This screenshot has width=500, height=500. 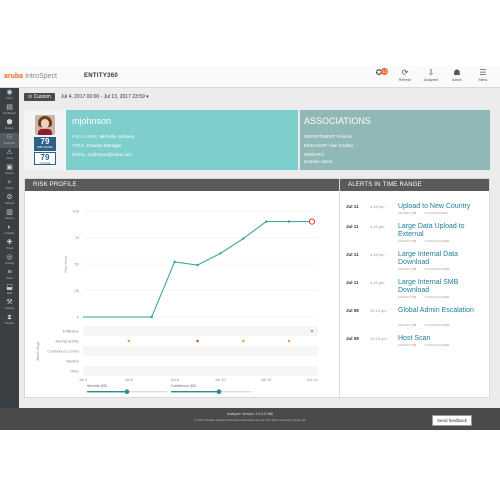 What do you see at coordinates (9, 182) in the screenshot?
I see `nav-search-icon: ⌕` at bounding box center [9, 182].